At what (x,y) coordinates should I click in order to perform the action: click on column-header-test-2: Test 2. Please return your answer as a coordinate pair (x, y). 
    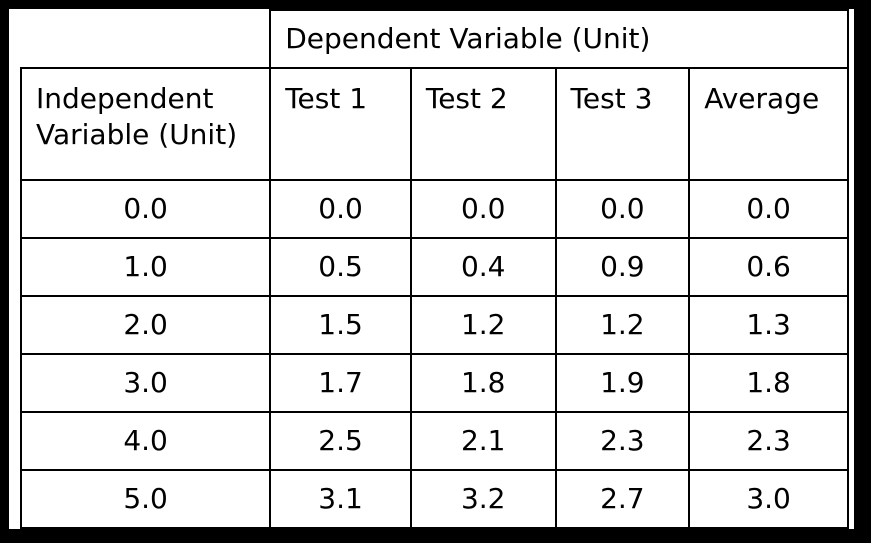
    Looking at the image, I should click on (483, 124).